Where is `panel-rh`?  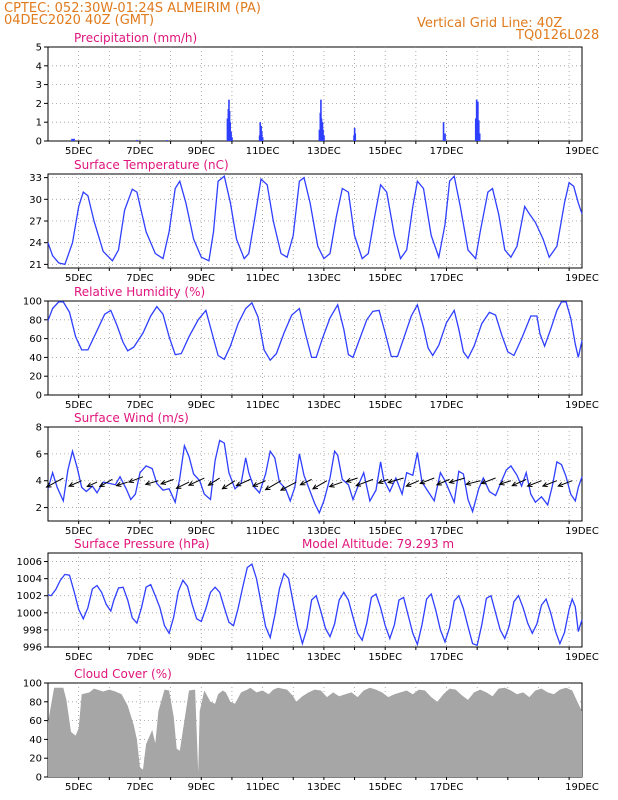 panel-rh is located at coordinates (313, 349).